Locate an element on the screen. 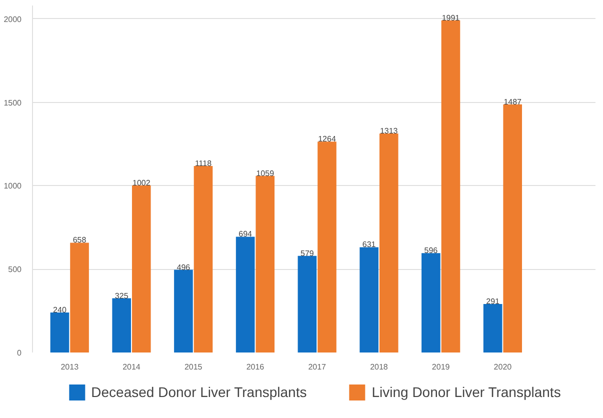  x-tick-label: 2020 is located at coordinates (503, 367).